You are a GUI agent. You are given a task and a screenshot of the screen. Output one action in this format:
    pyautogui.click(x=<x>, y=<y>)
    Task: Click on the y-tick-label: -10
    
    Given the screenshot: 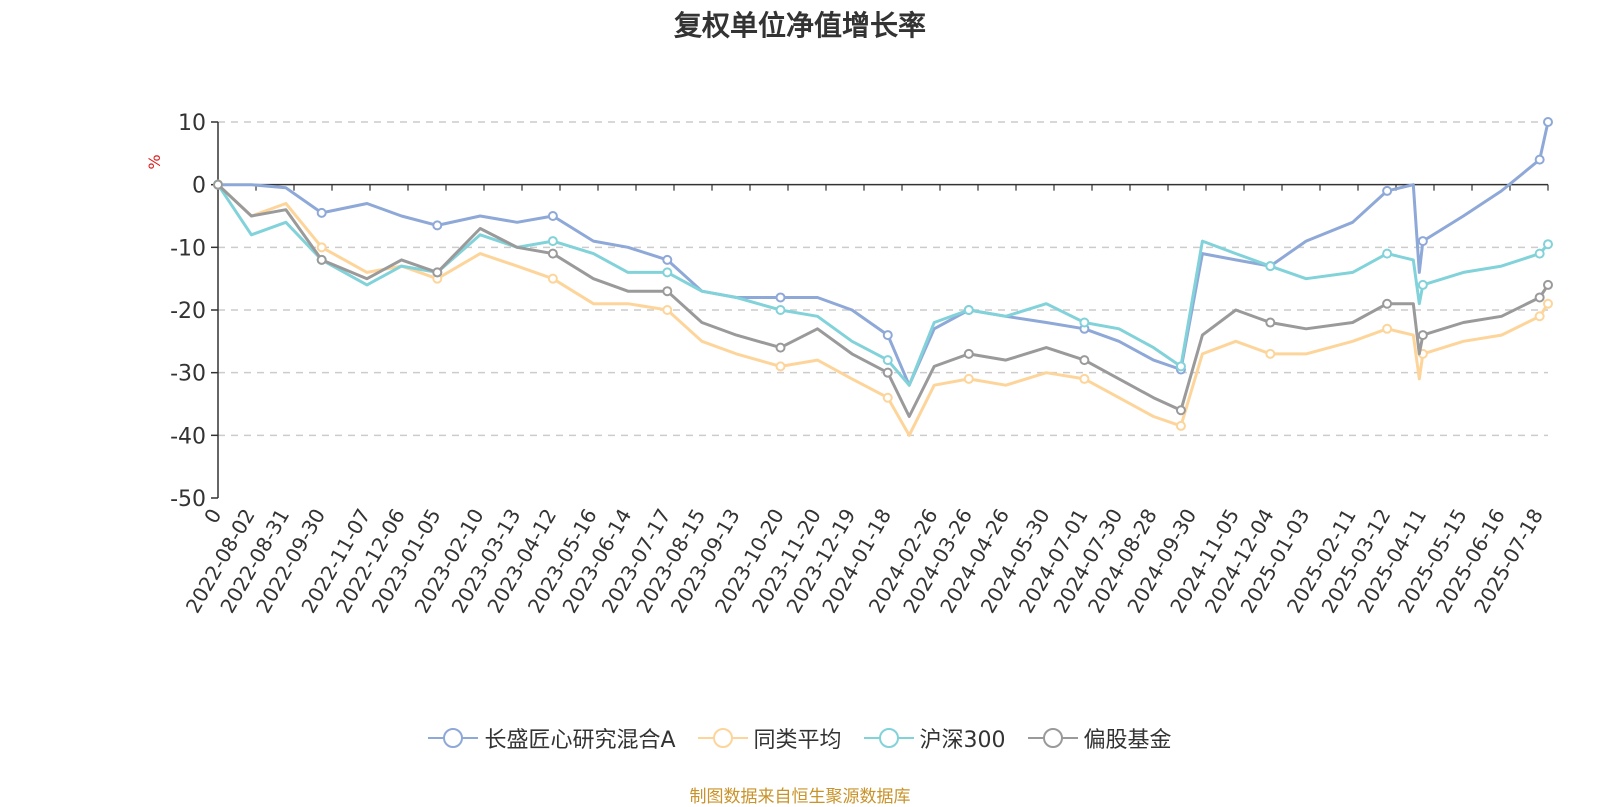 What is the action you would take?
    pyautogui.click(x=188, y=248)
    